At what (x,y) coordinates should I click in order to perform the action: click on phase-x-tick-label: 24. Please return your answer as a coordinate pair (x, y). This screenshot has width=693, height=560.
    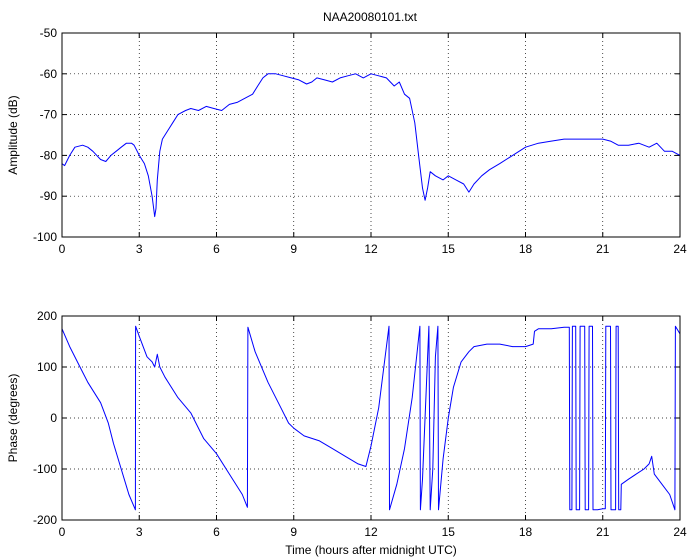
    Looking at the image, I should click on (680, 532).